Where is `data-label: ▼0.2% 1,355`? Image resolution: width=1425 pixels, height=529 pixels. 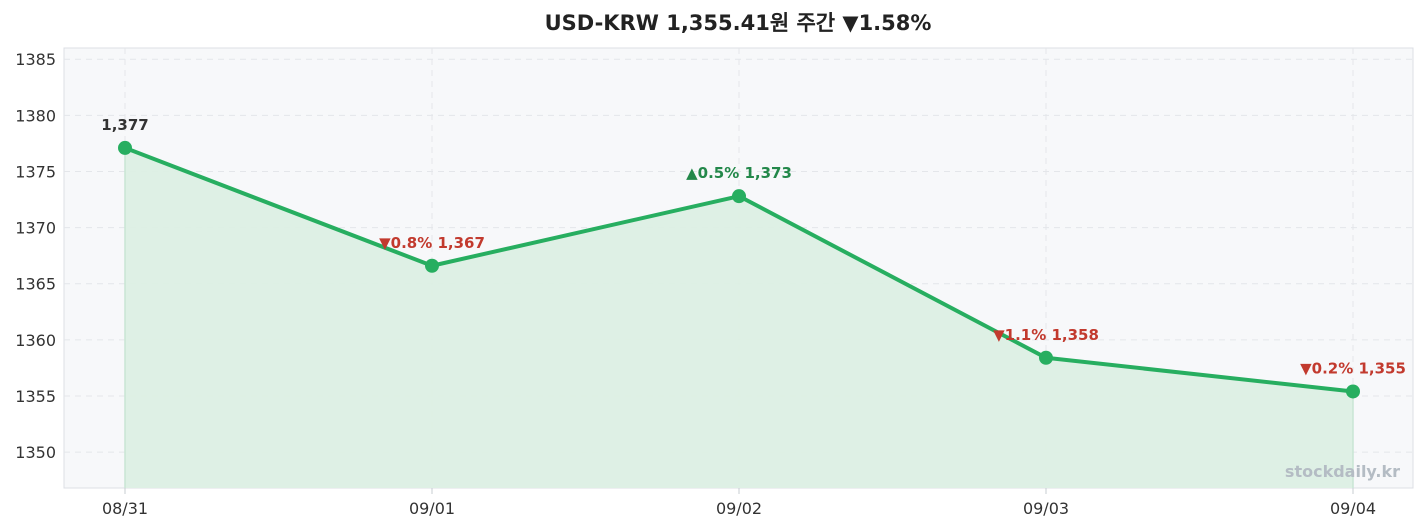
data-label: ▼0.2% 1,355 is located at coordinates (1353, 368).